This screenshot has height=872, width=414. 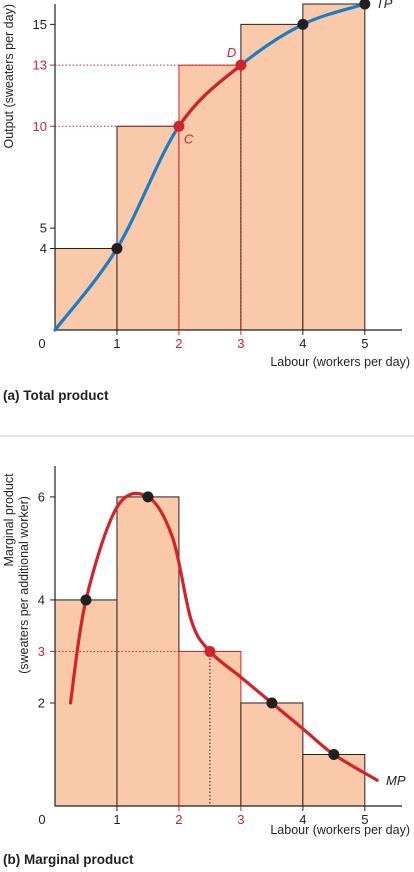 What do you see at coordinates (9, 520) in the screenshot?
I see `b-y-axis-label-line1: Marginal product` at bounding box center [9, 520].